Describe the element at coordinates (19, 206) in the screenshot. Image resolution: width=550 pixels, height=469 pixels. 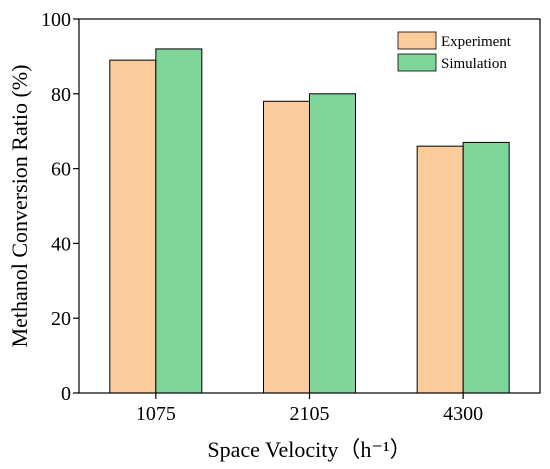
I see `y-axis-title: Methanol Conversion Ratio (%)` at that location.